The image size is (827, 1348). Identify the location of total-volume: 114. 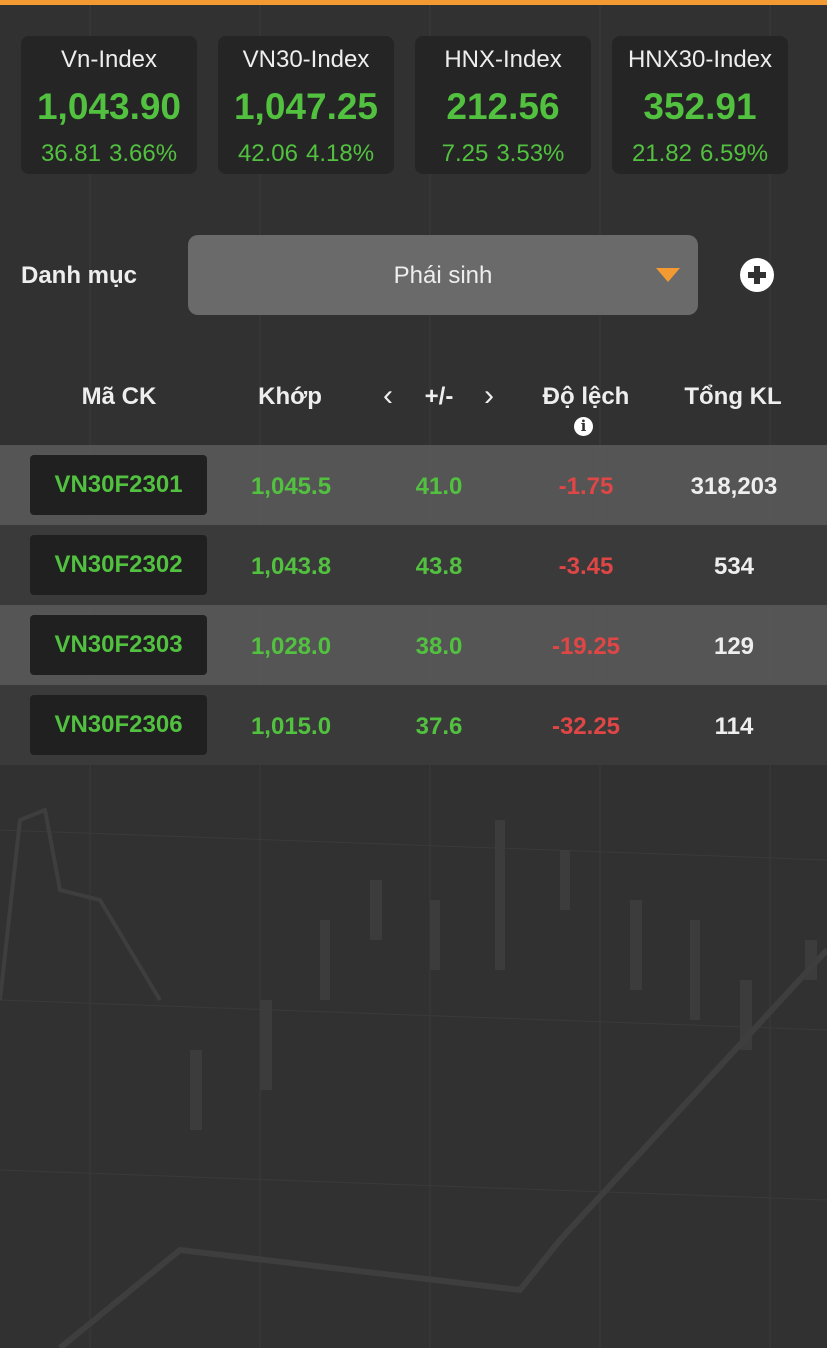
(734, 726).